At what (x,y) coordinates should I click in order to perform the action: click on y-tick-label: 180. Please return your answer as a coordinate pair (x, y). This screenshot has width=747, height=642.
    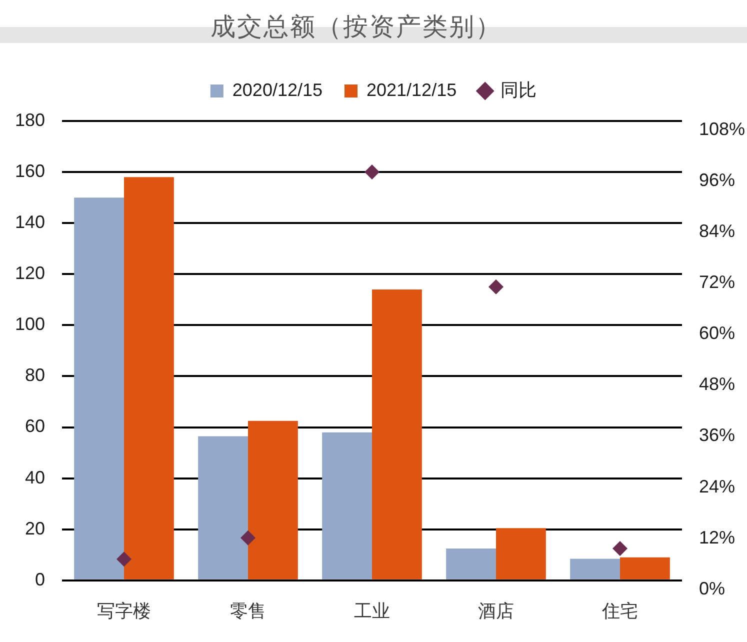
    Looking at the image, I should click on (29, 120).